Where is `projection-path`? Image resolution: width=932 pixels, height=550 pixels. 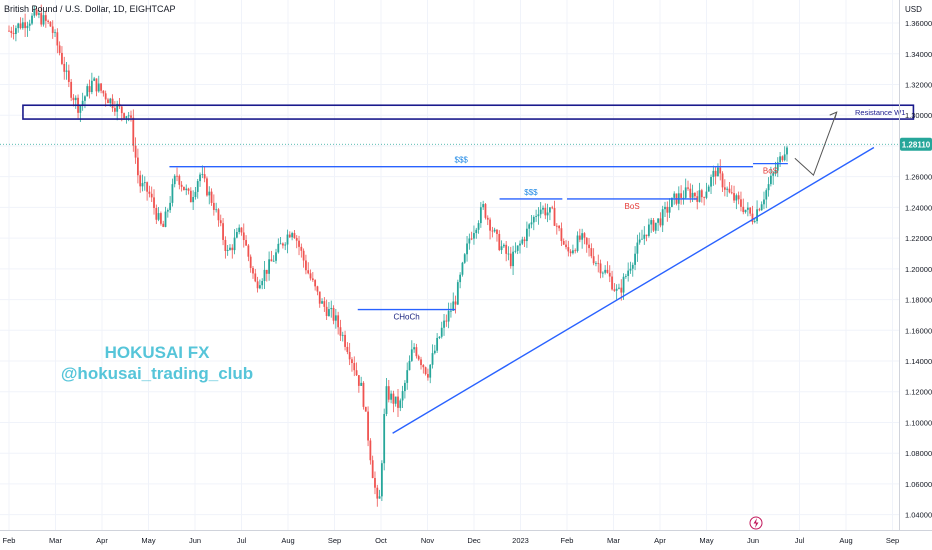 projection-path is located at coordinates (816, 143).